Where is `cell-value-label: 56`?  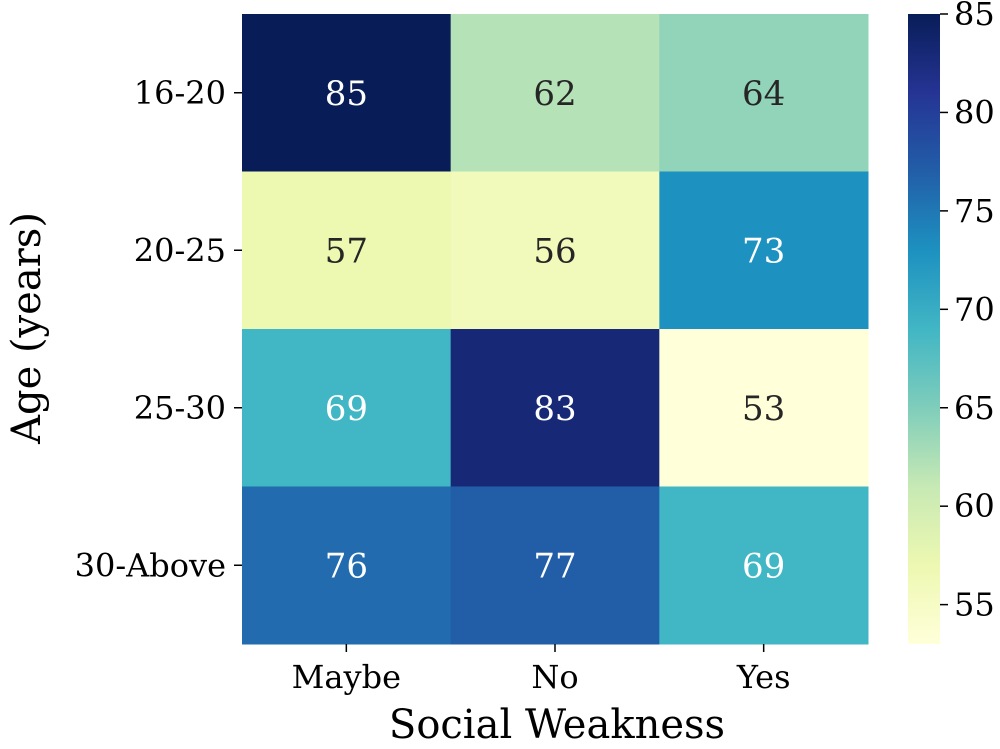 cell-value-label: 56 is located at coordinates (554, 251).